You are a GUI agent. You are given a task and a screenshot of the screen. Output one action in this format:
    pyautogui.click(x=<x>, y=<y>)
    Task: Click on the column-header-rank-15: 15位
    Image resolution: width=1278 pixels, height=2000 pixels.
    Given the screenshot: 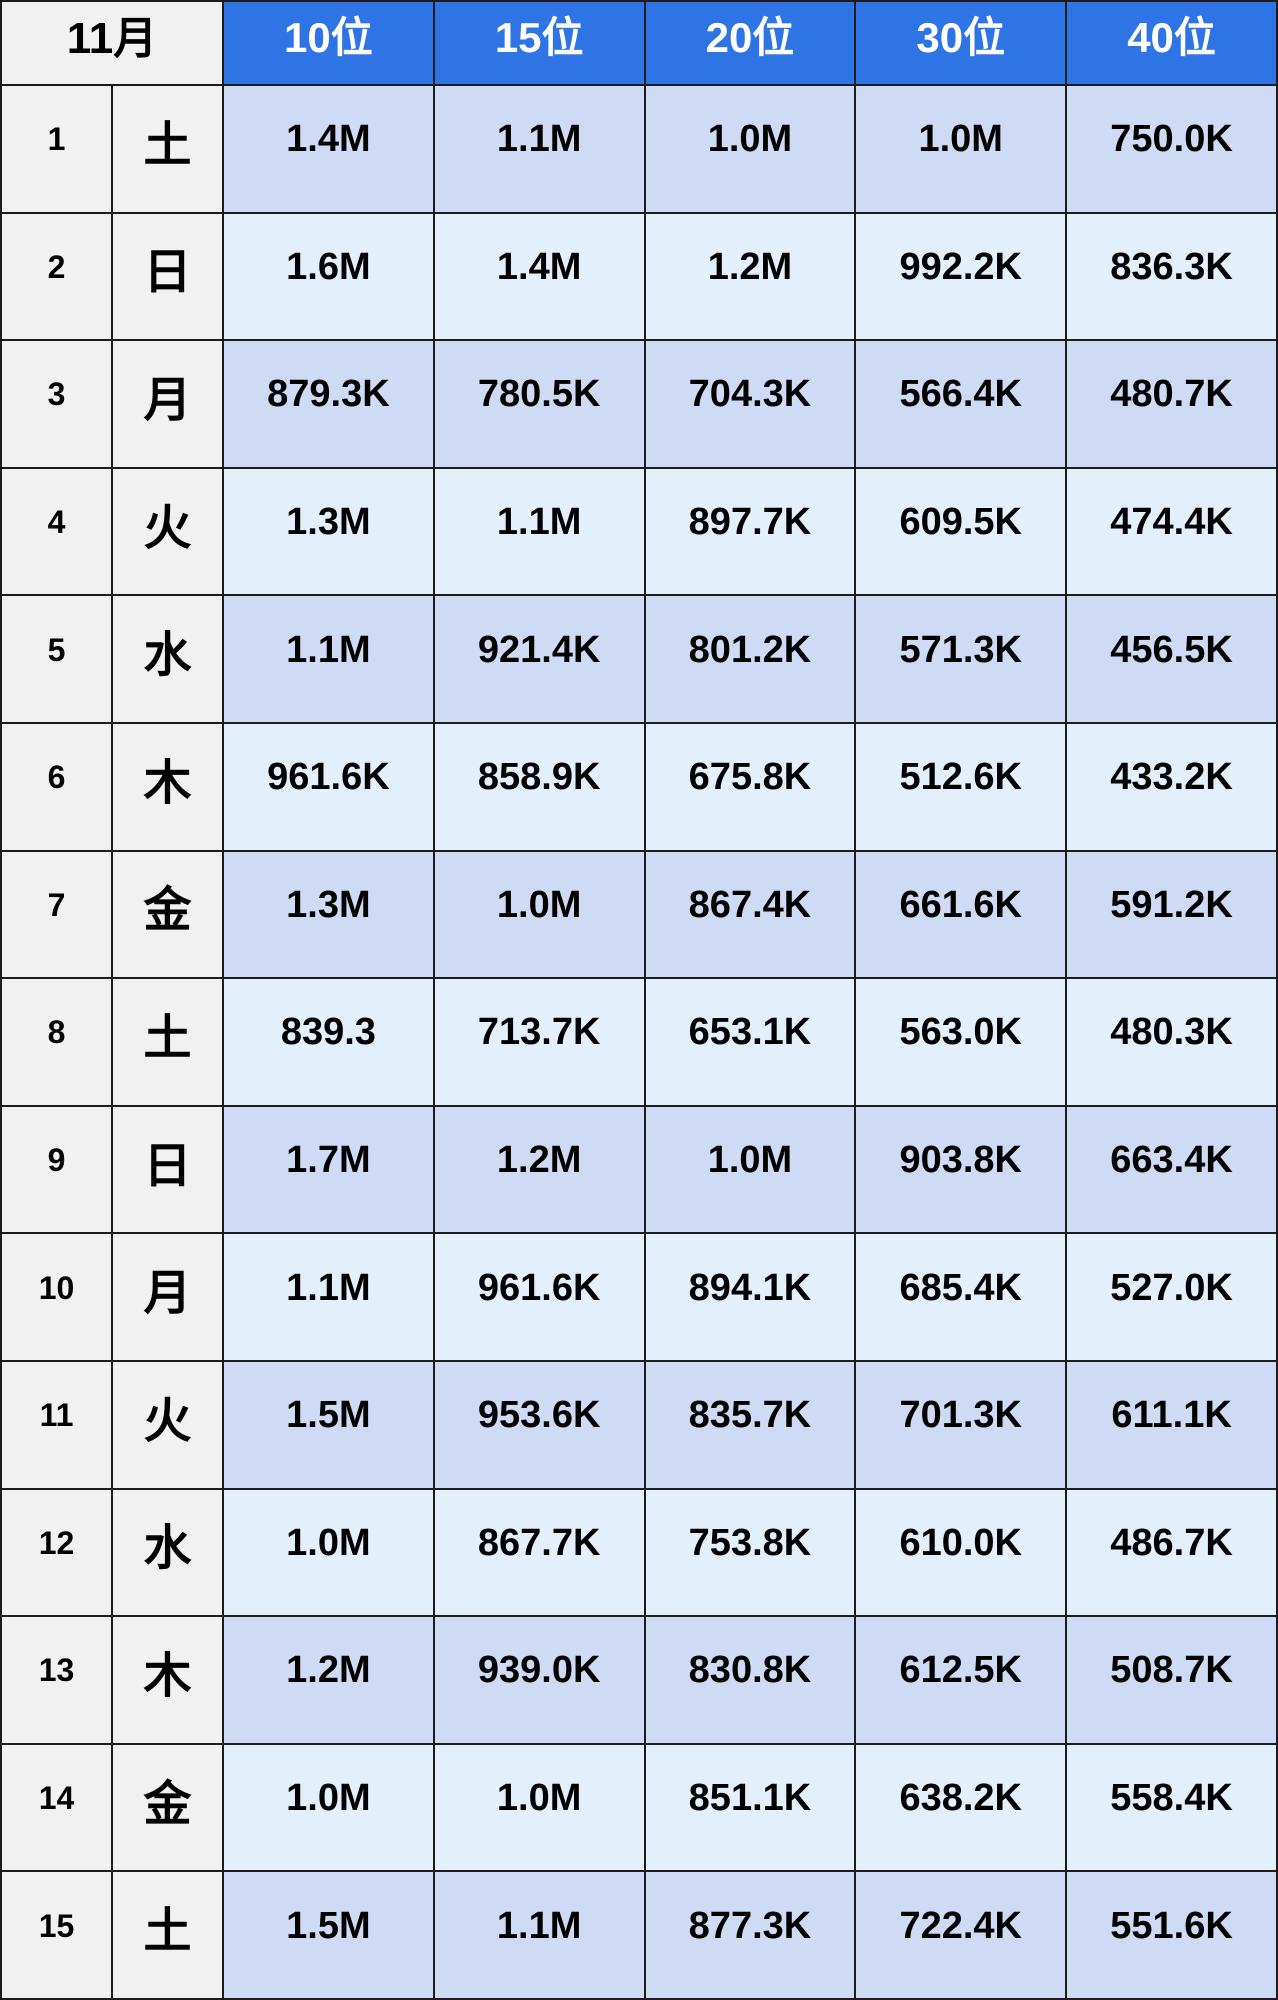 What is the action you would take?
    pyautogui.click(x=539, y=43)
    